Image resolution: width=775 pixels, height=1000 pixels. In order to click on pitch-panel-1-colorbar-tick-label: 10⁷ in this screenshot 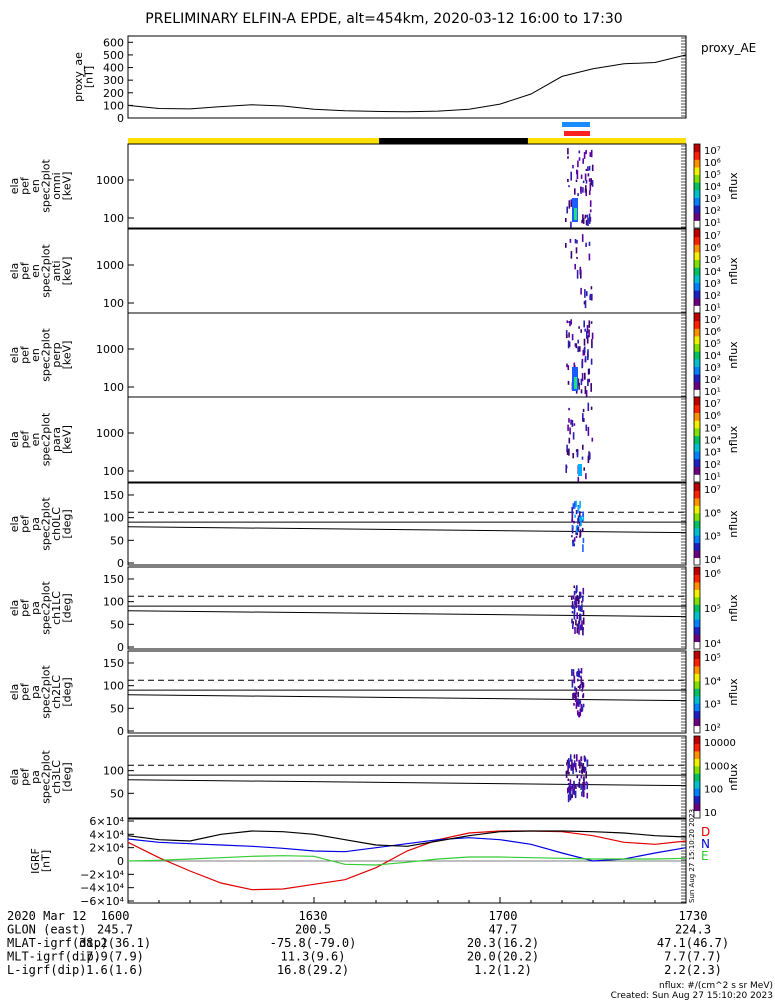, I will do `click(712, 490)`.